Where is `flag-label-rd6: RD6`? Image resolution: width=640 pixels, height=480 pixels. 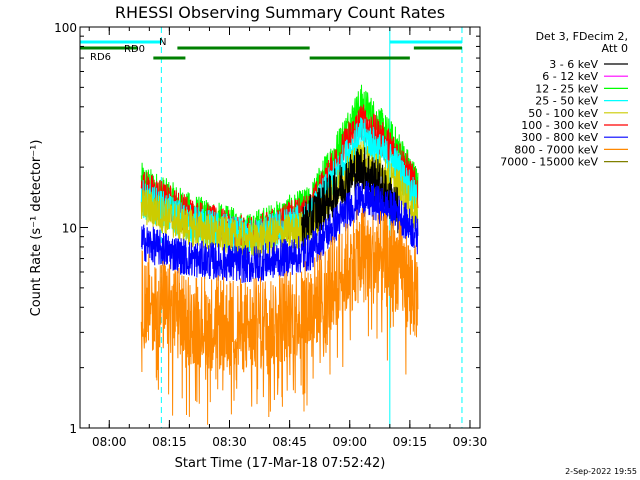
flag-label-rd6: RD6 is located at coordinates (100, 57).